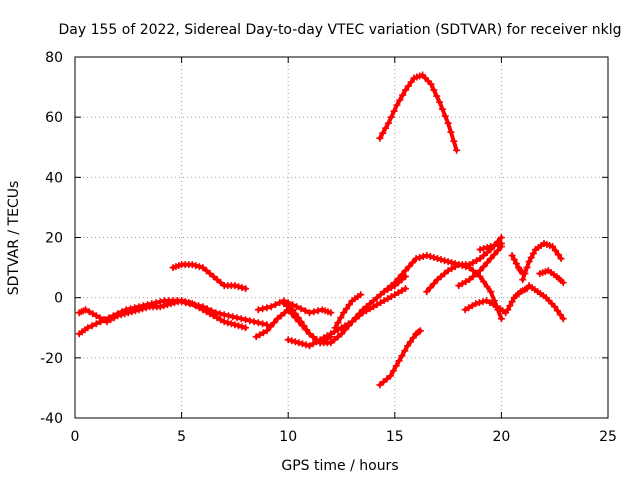  I want to click on y-axis-title: SDTVAR / TECUs, so click(14, 238).